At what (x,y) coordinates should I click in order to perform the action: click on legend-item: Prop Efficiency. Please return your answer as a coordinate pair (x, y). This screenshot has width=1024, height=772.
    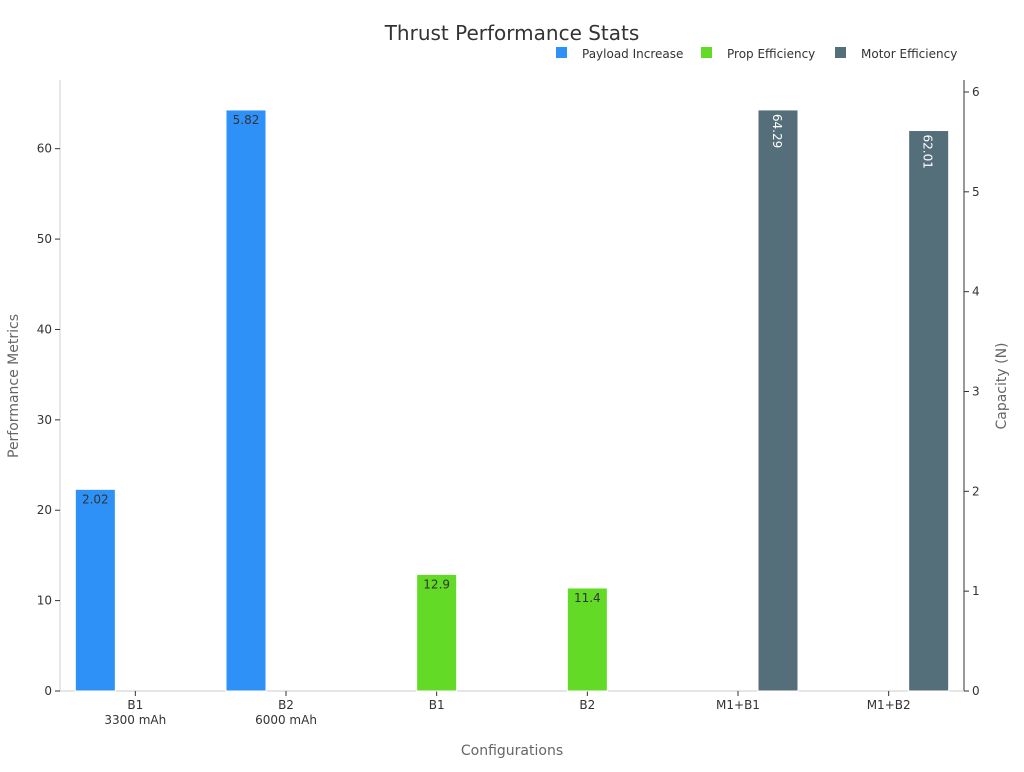
    Looking at the image, I should click on (758, 54).